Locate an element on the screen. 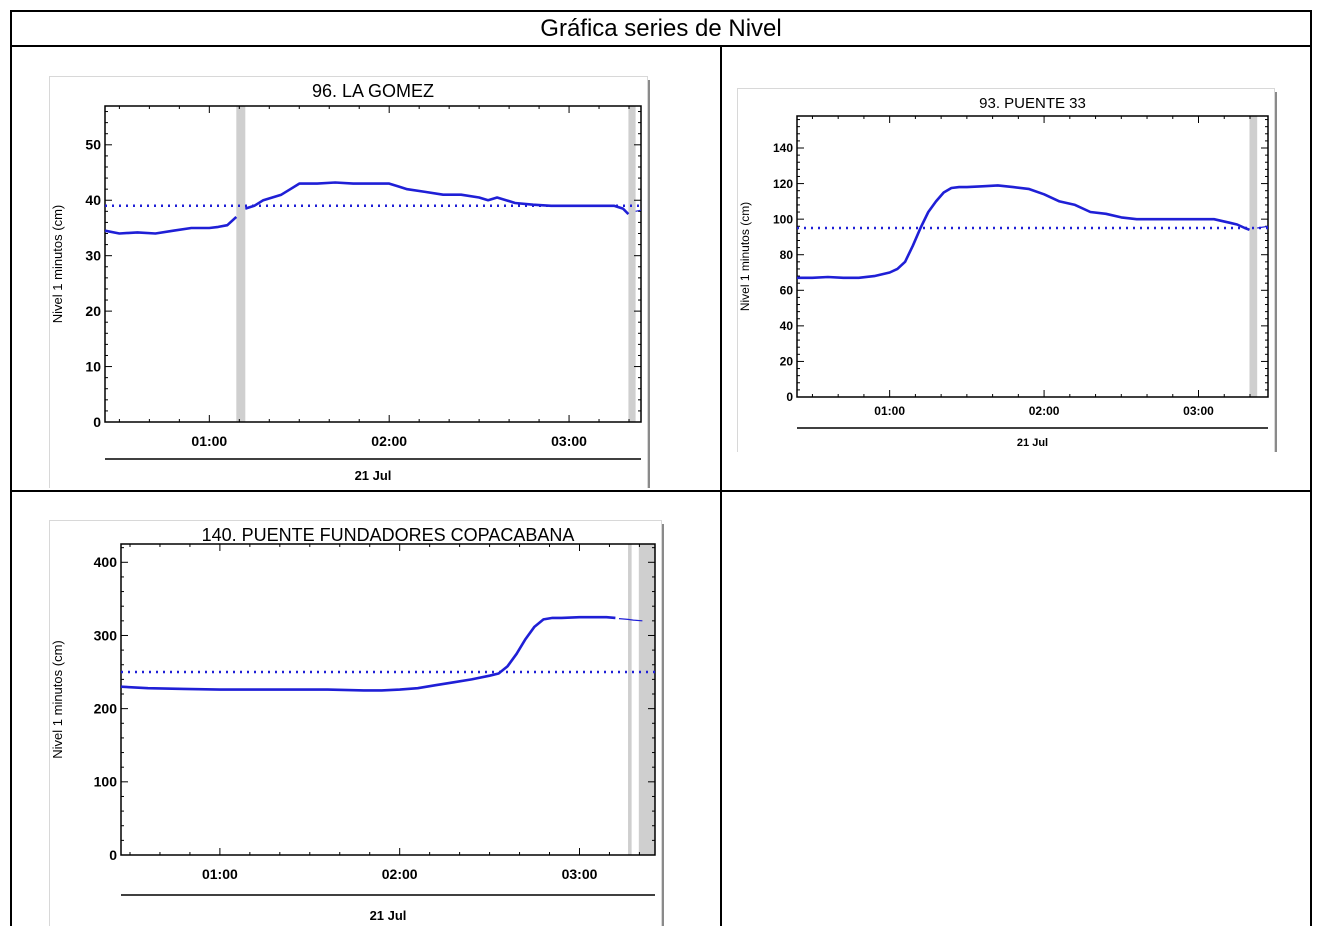 This screenshot has width=1322, height=926. y-tick-label: 80 is located at coordinates (787, 255).